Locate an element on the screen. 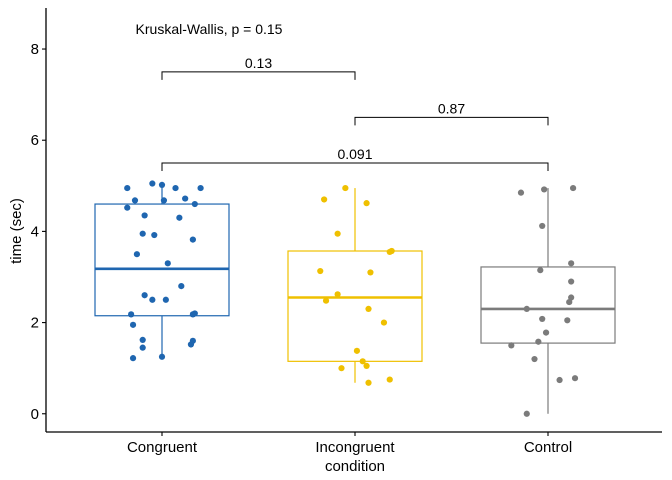 The height and width of the screenshot is (480, 672). comparison-p-value: 0.13 is located at coordinates (258, 63).